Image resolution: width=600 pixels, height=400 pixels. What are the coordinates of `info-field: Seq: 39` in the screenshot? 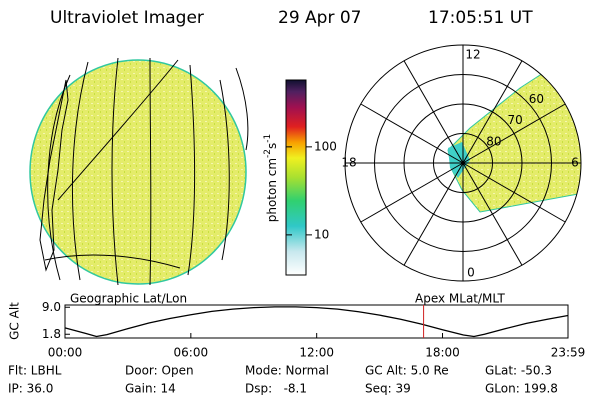 It's located at (388, 389).